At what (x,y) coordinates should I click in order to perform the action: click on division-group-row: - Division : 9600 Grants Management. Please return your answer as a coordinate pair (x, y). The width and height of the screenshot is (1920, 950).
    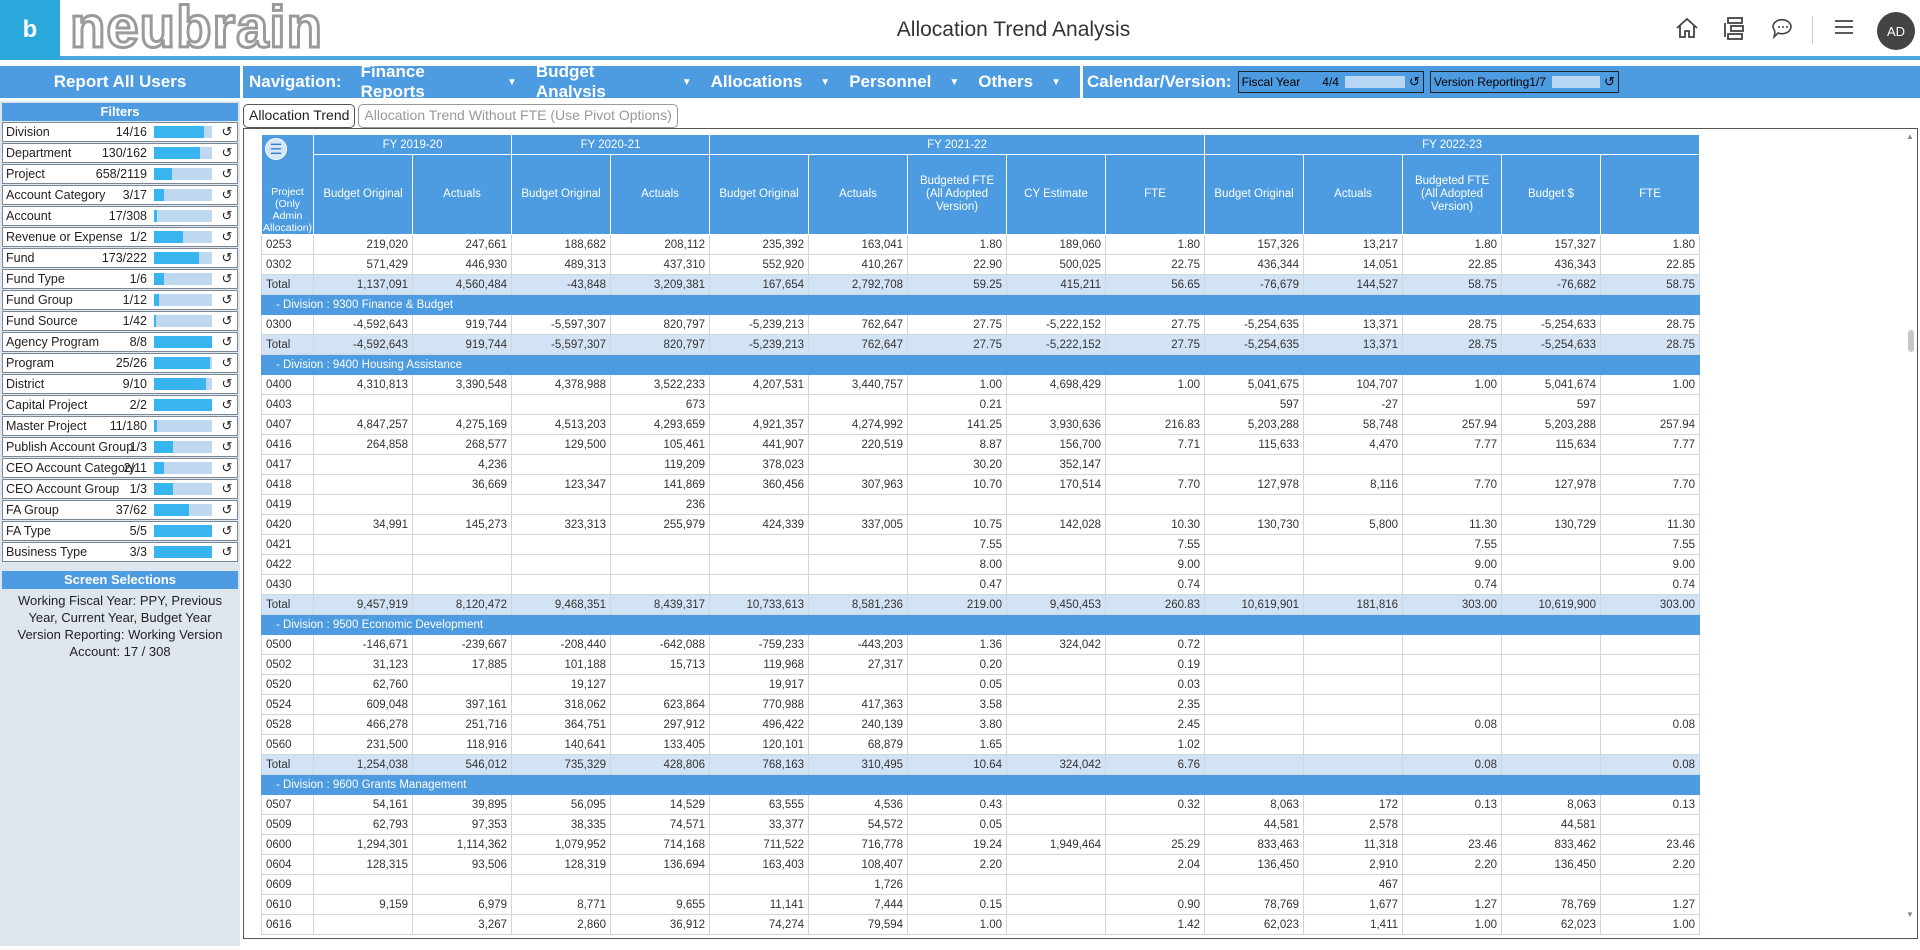
    Looking at the image, I should click on (980, 784).